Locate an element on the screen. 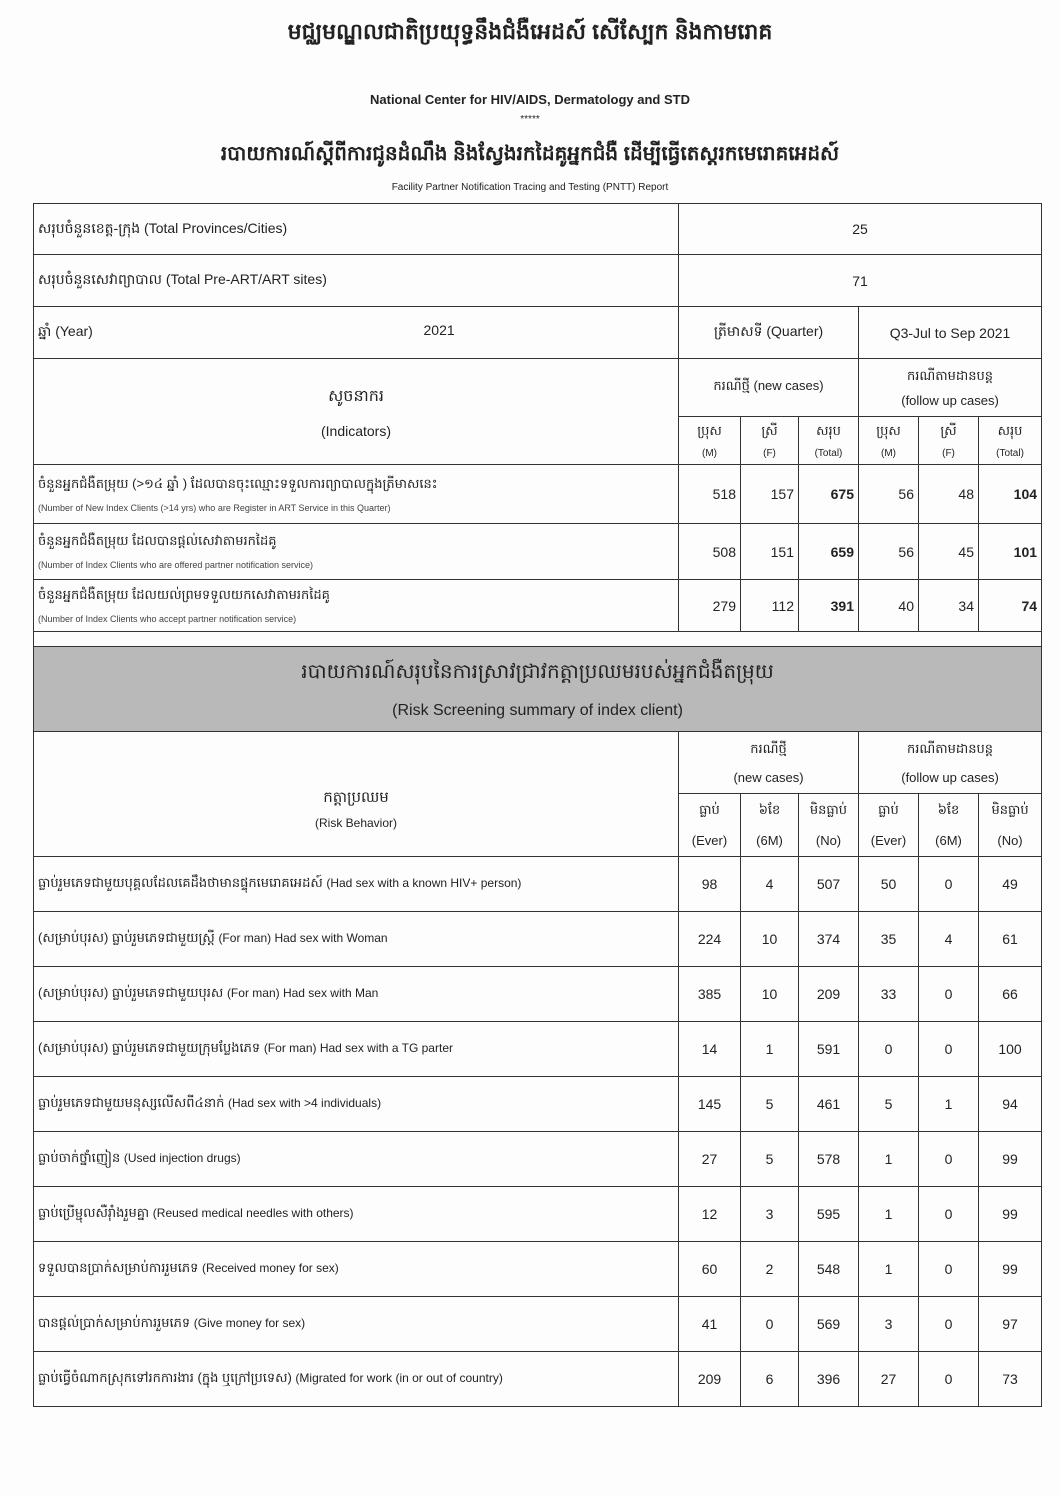 Image resolution: width=1060 pixels, height=1497 pixels. risk-value: 14 is located at coordinates (709, 1049).